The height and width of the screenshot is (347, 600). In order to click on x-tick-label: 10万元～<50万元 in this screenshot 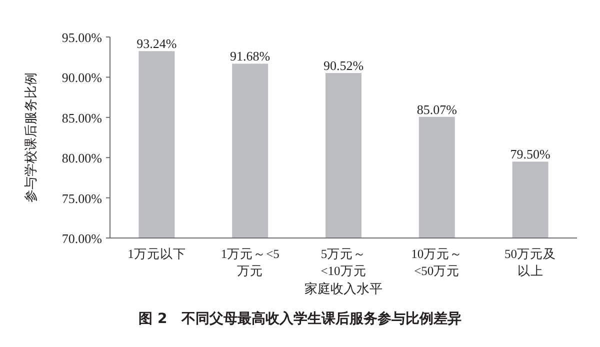, I will do `click(437, 262)`.